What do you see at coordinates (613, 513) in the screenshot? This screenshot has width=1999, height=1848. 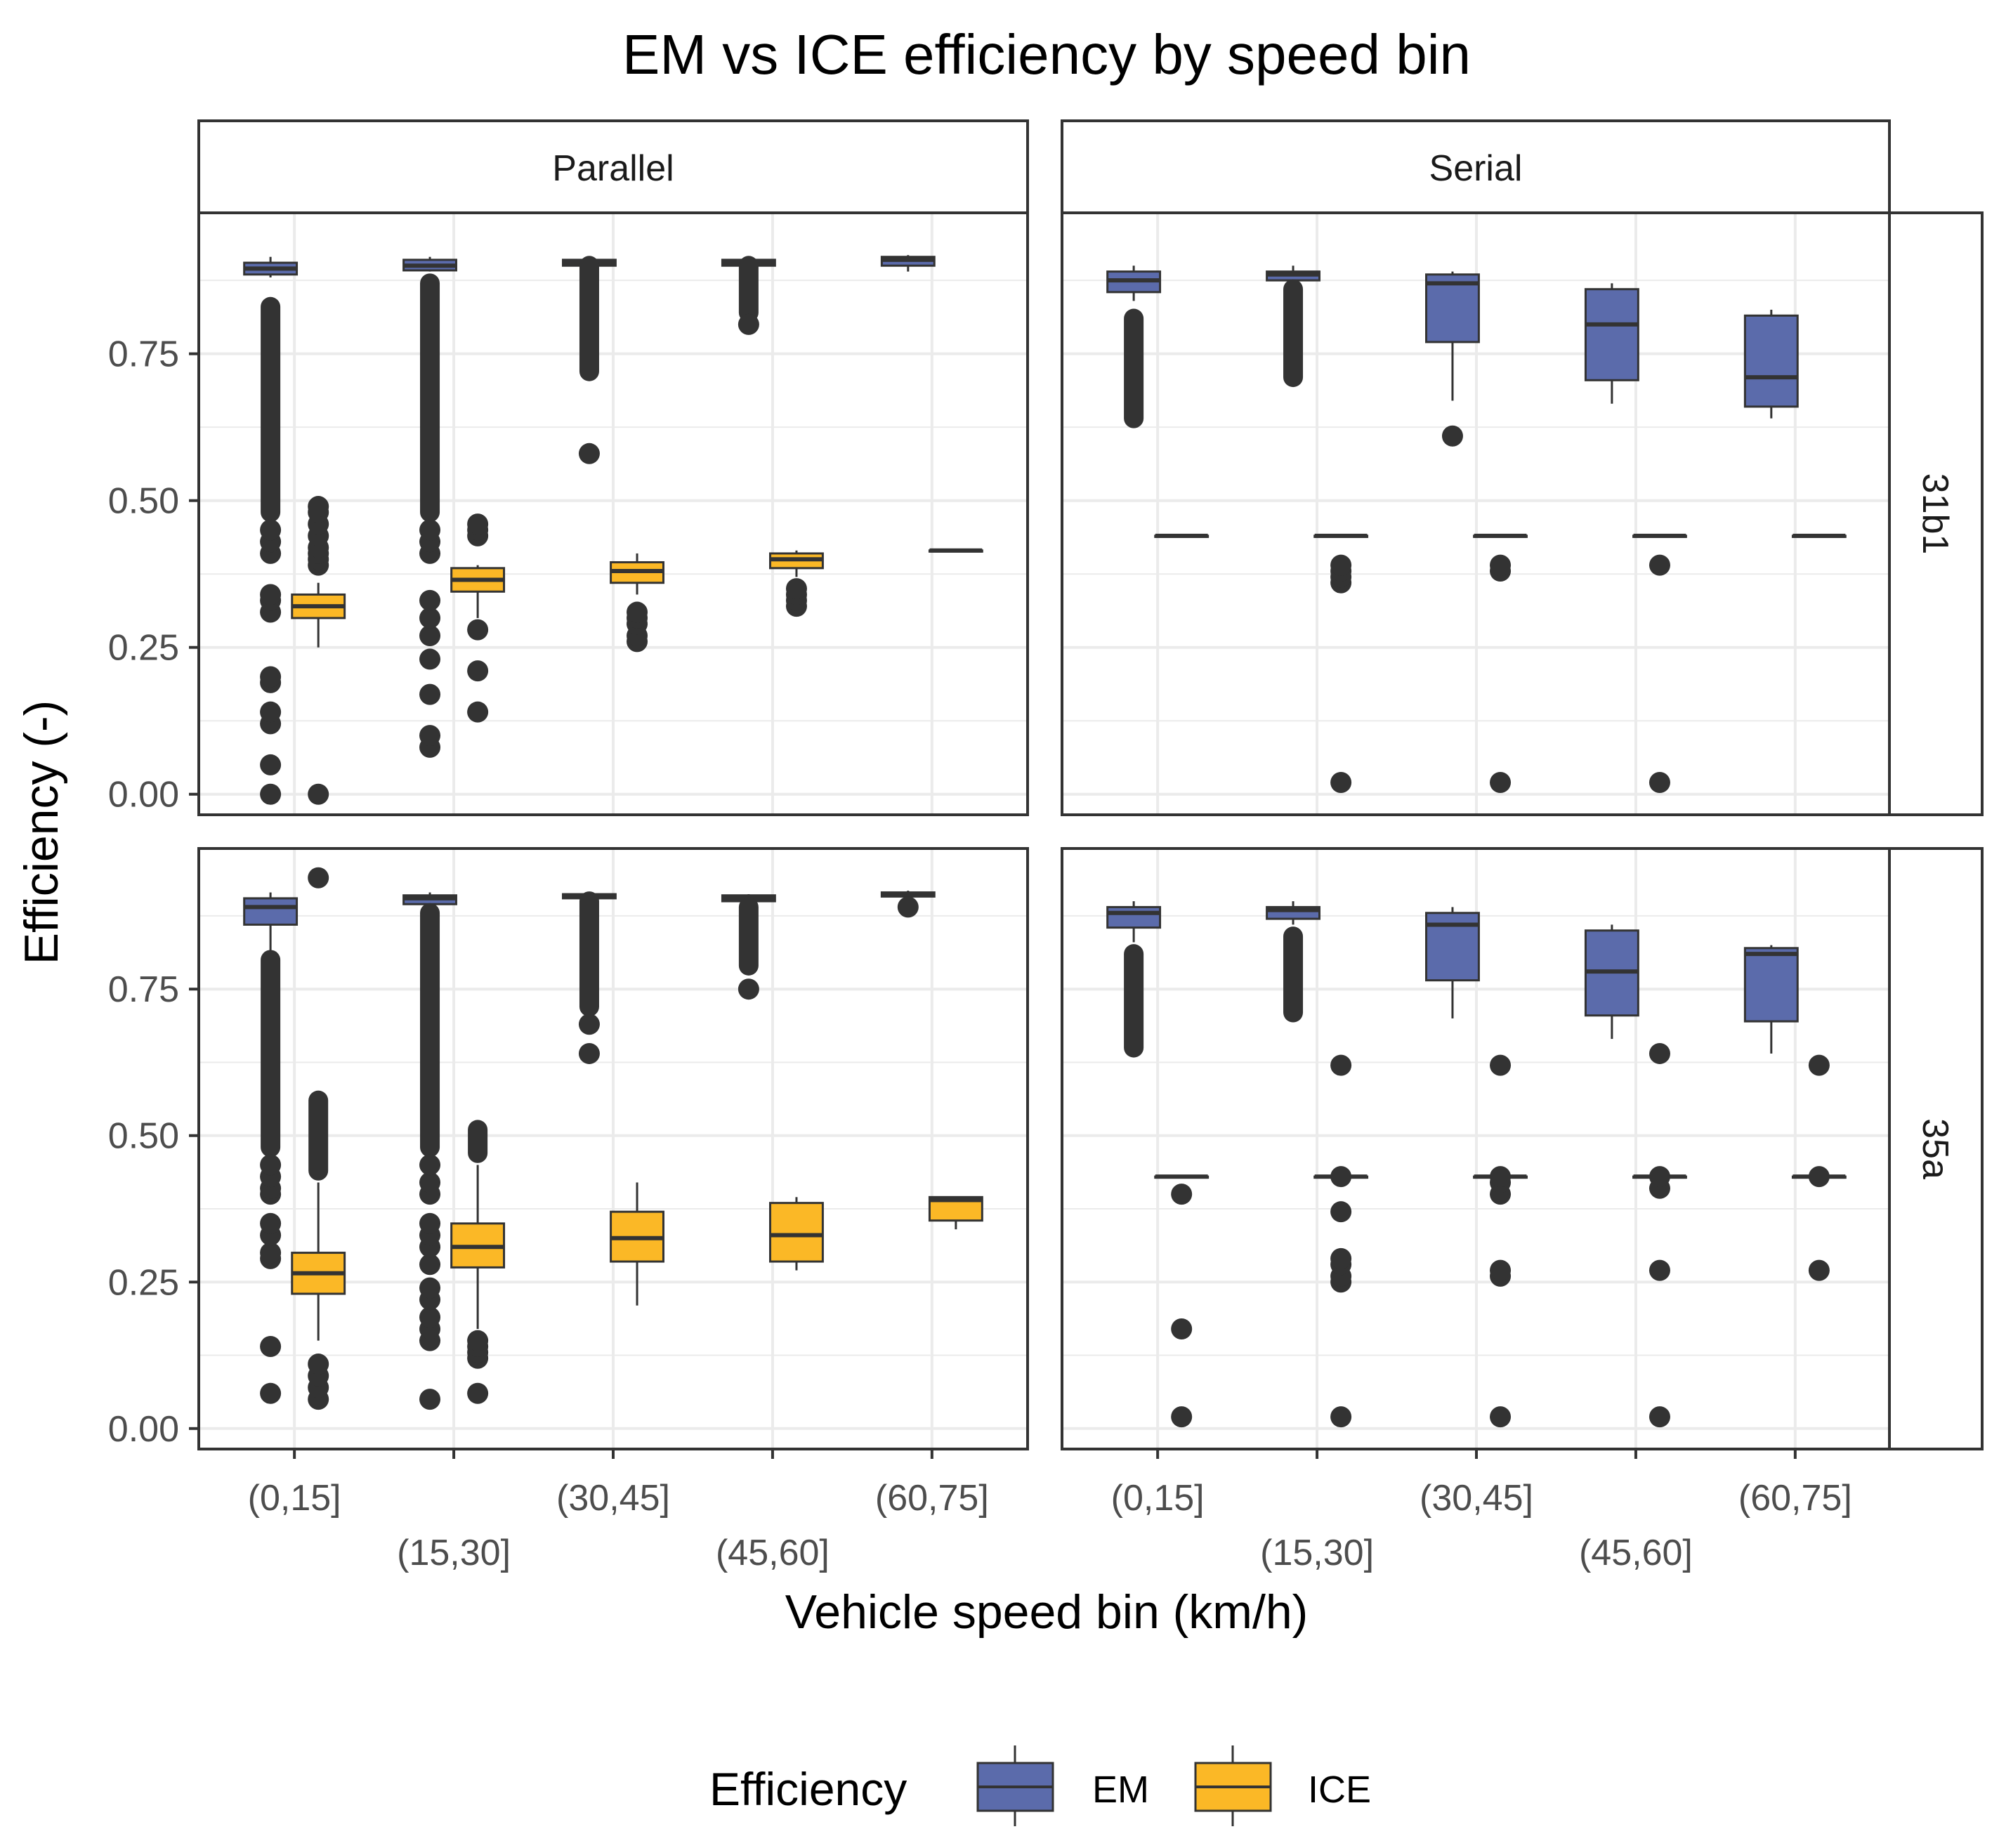 I see `panel-border` at bounding box center [613, 513].